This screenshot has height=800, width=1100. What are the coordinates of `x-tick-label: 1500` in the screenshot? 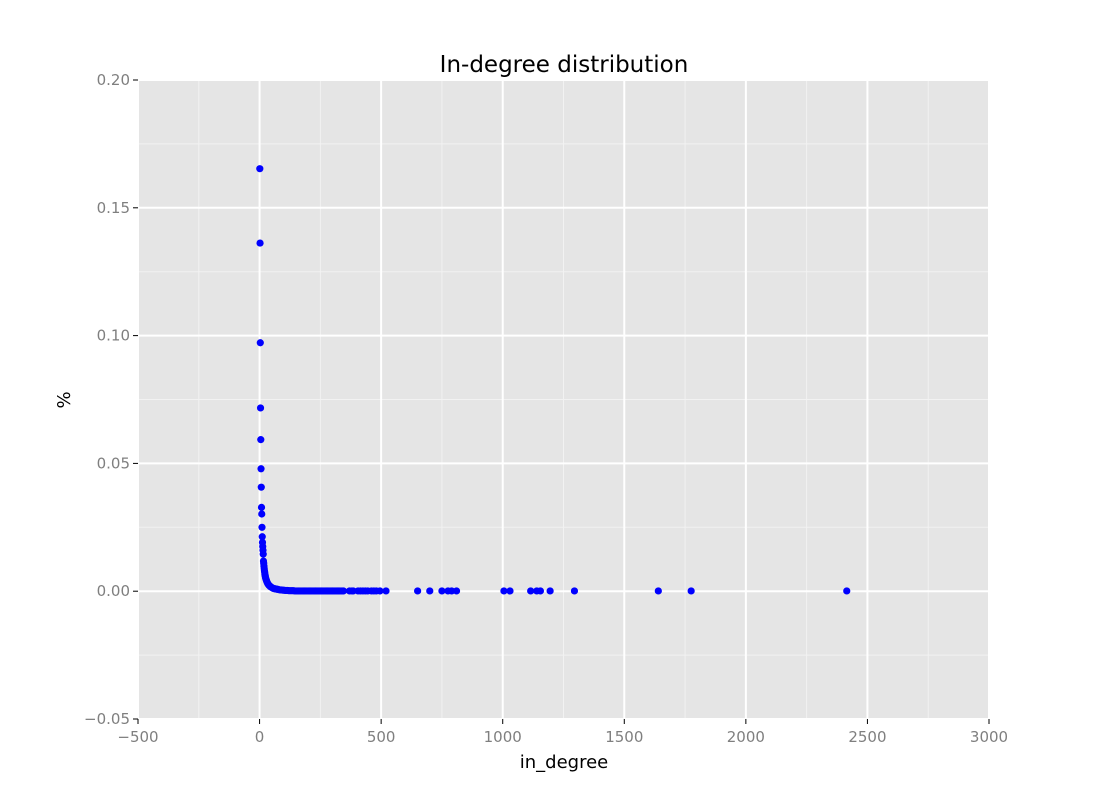 It's located at (624, 737).